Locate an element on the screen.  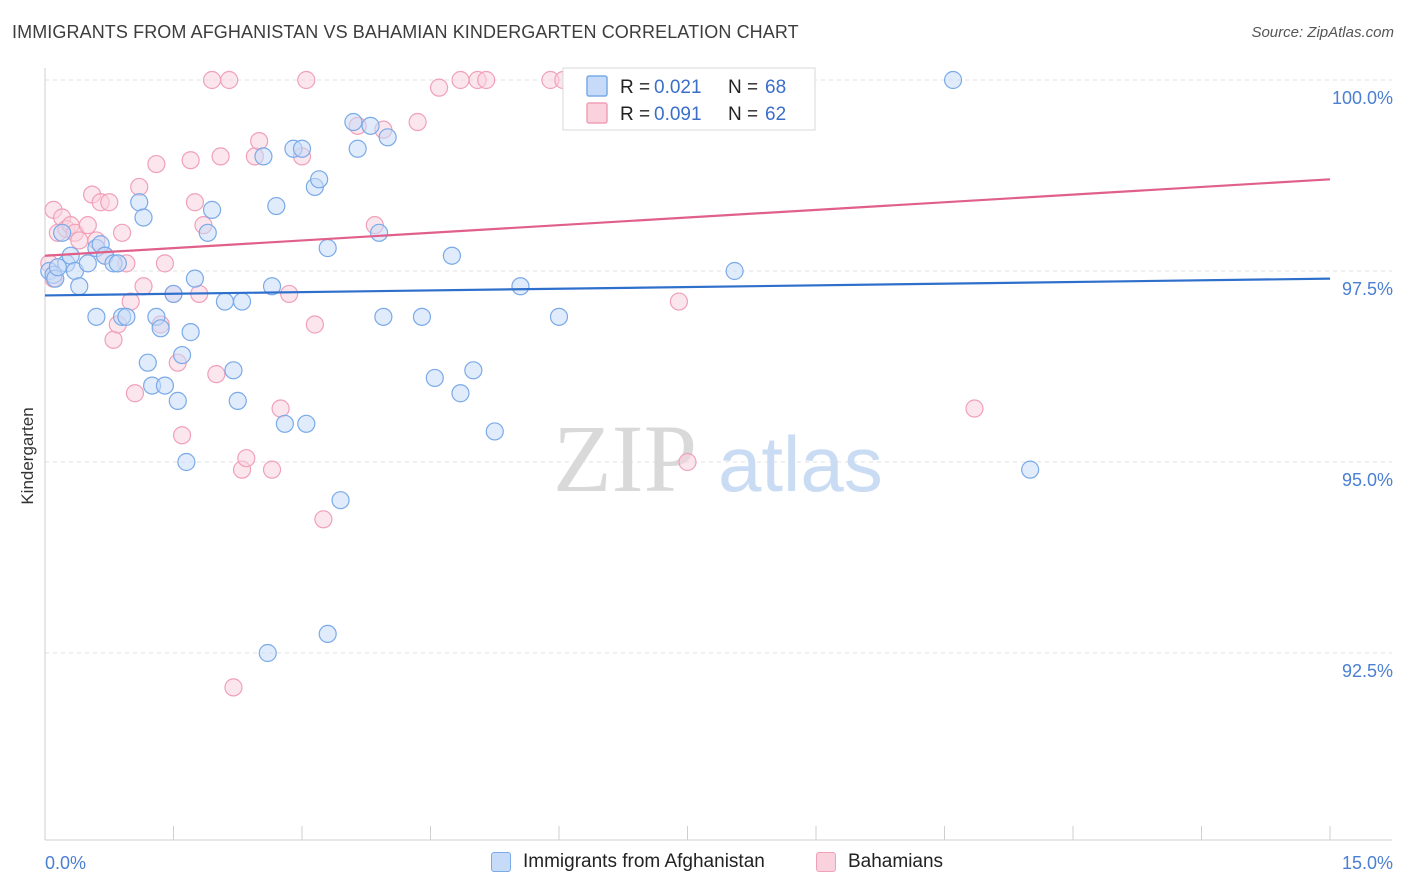
y-tick-label: 100.0% is located at coordinates (1362, 98).